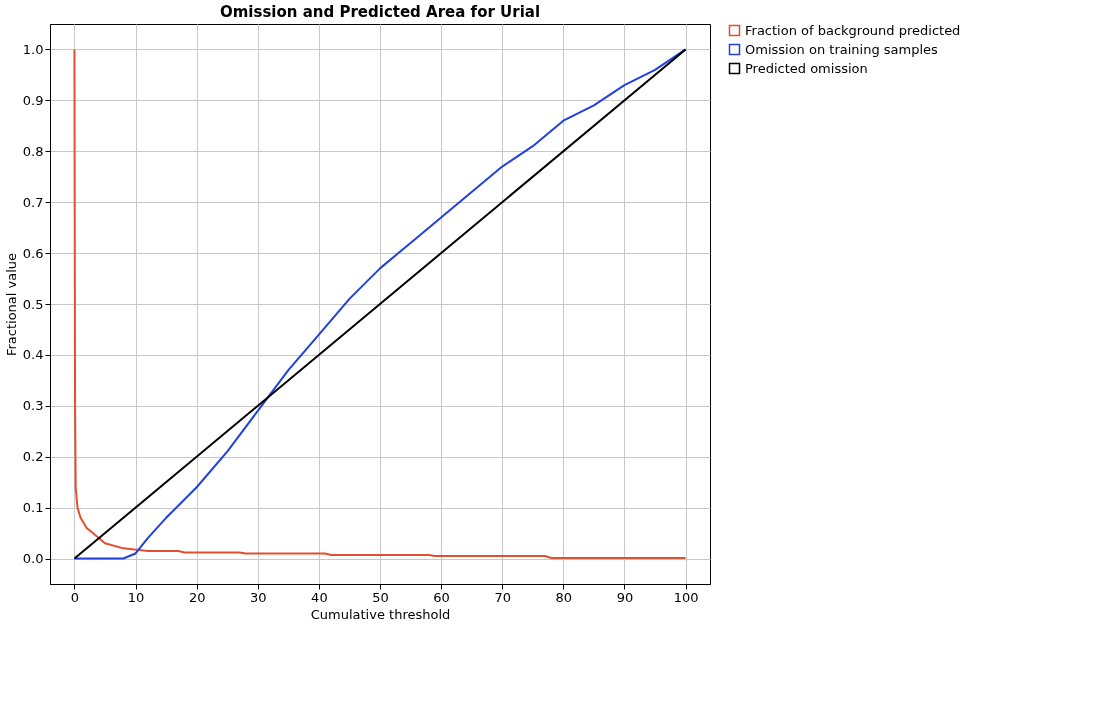 This screenshot has width=1100, height=720. Describe the element at coordinates (806, 68) in the screenshot. I see `legend-label: Predicted omission` at that location.